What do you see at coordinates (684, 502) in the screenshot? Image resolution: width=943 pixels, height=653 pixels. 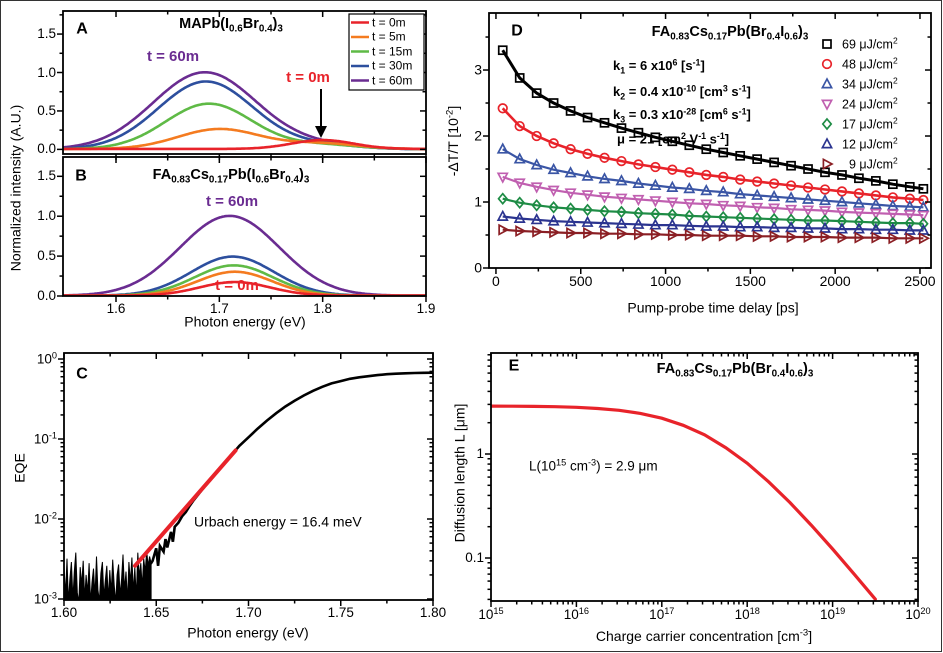 I see `panel-e-diffusion-length` at bounding box center [684, 502].